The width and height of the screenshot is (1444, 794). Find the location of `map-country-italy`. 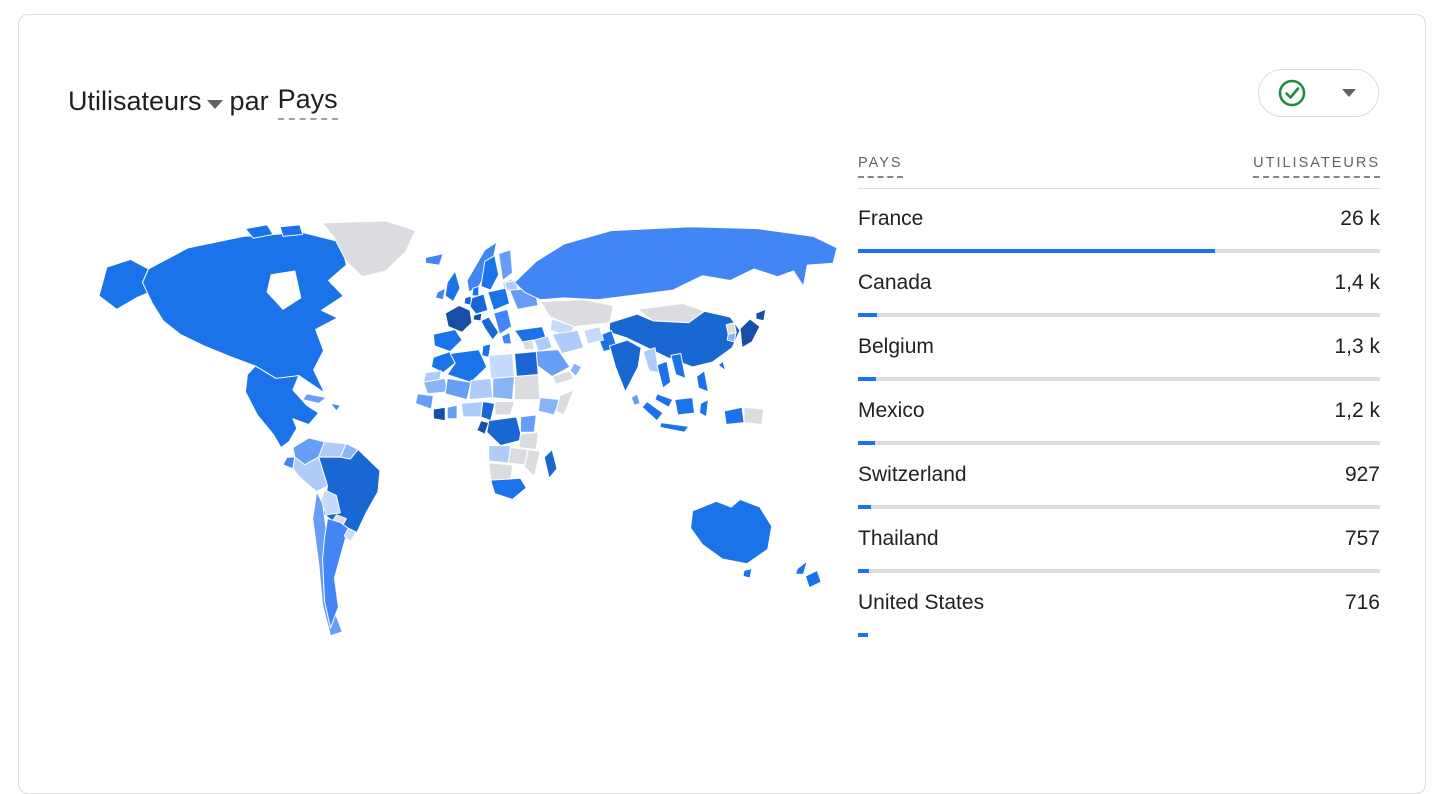

map-country-italy is located at coordinates (490, 328).